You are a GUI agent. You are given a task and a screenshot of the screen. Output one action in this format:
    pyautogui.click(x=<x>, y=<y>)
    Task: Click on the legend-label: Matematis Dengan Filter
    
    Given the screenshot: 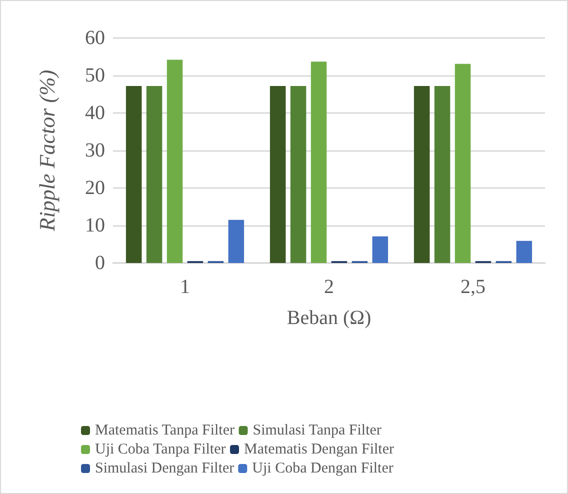 What is the action you would take?
    pyautogui.click(x=319, y=450)
    